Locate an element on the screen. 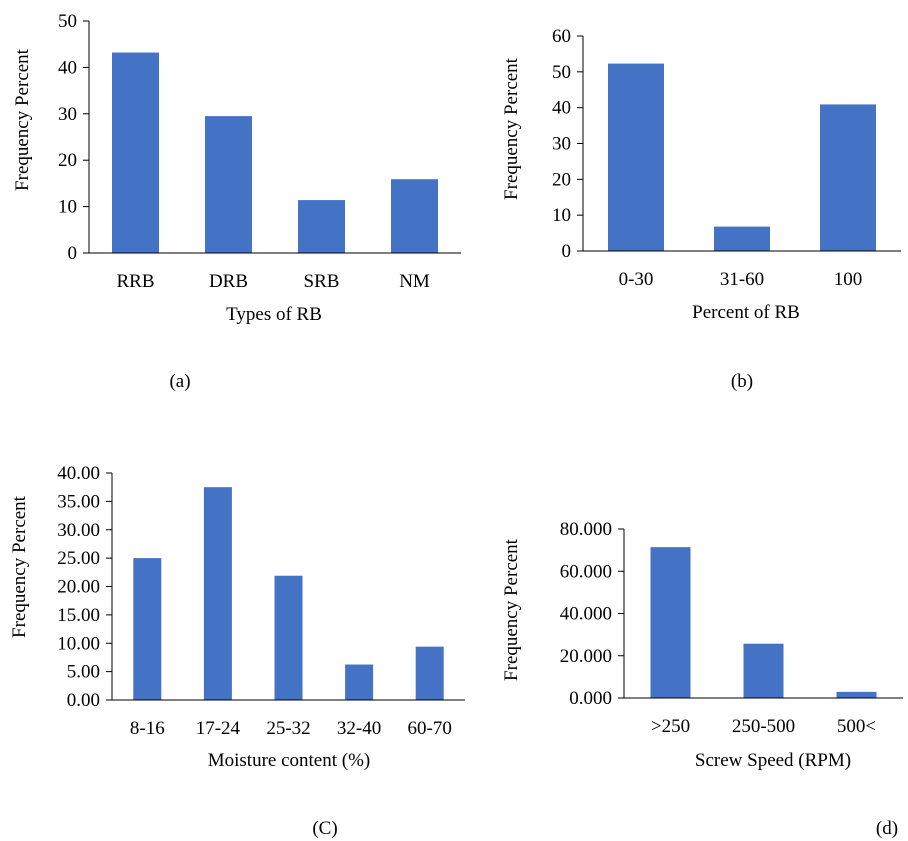 The width and height of the screenshot is (908, 841). chart-b-xtick-label-1: 31-60 is located at coordinates (742, 279).